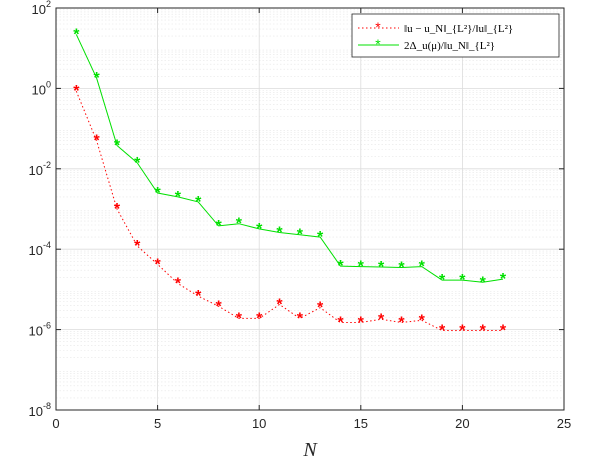 This screenshot has width=598, height=462. Describe the element at coordinates (458, 29) in the screenshot. I see `legend-label-series-1: ‖u − u_N‖_{L²}/‖u‖_{L²}` at that location.